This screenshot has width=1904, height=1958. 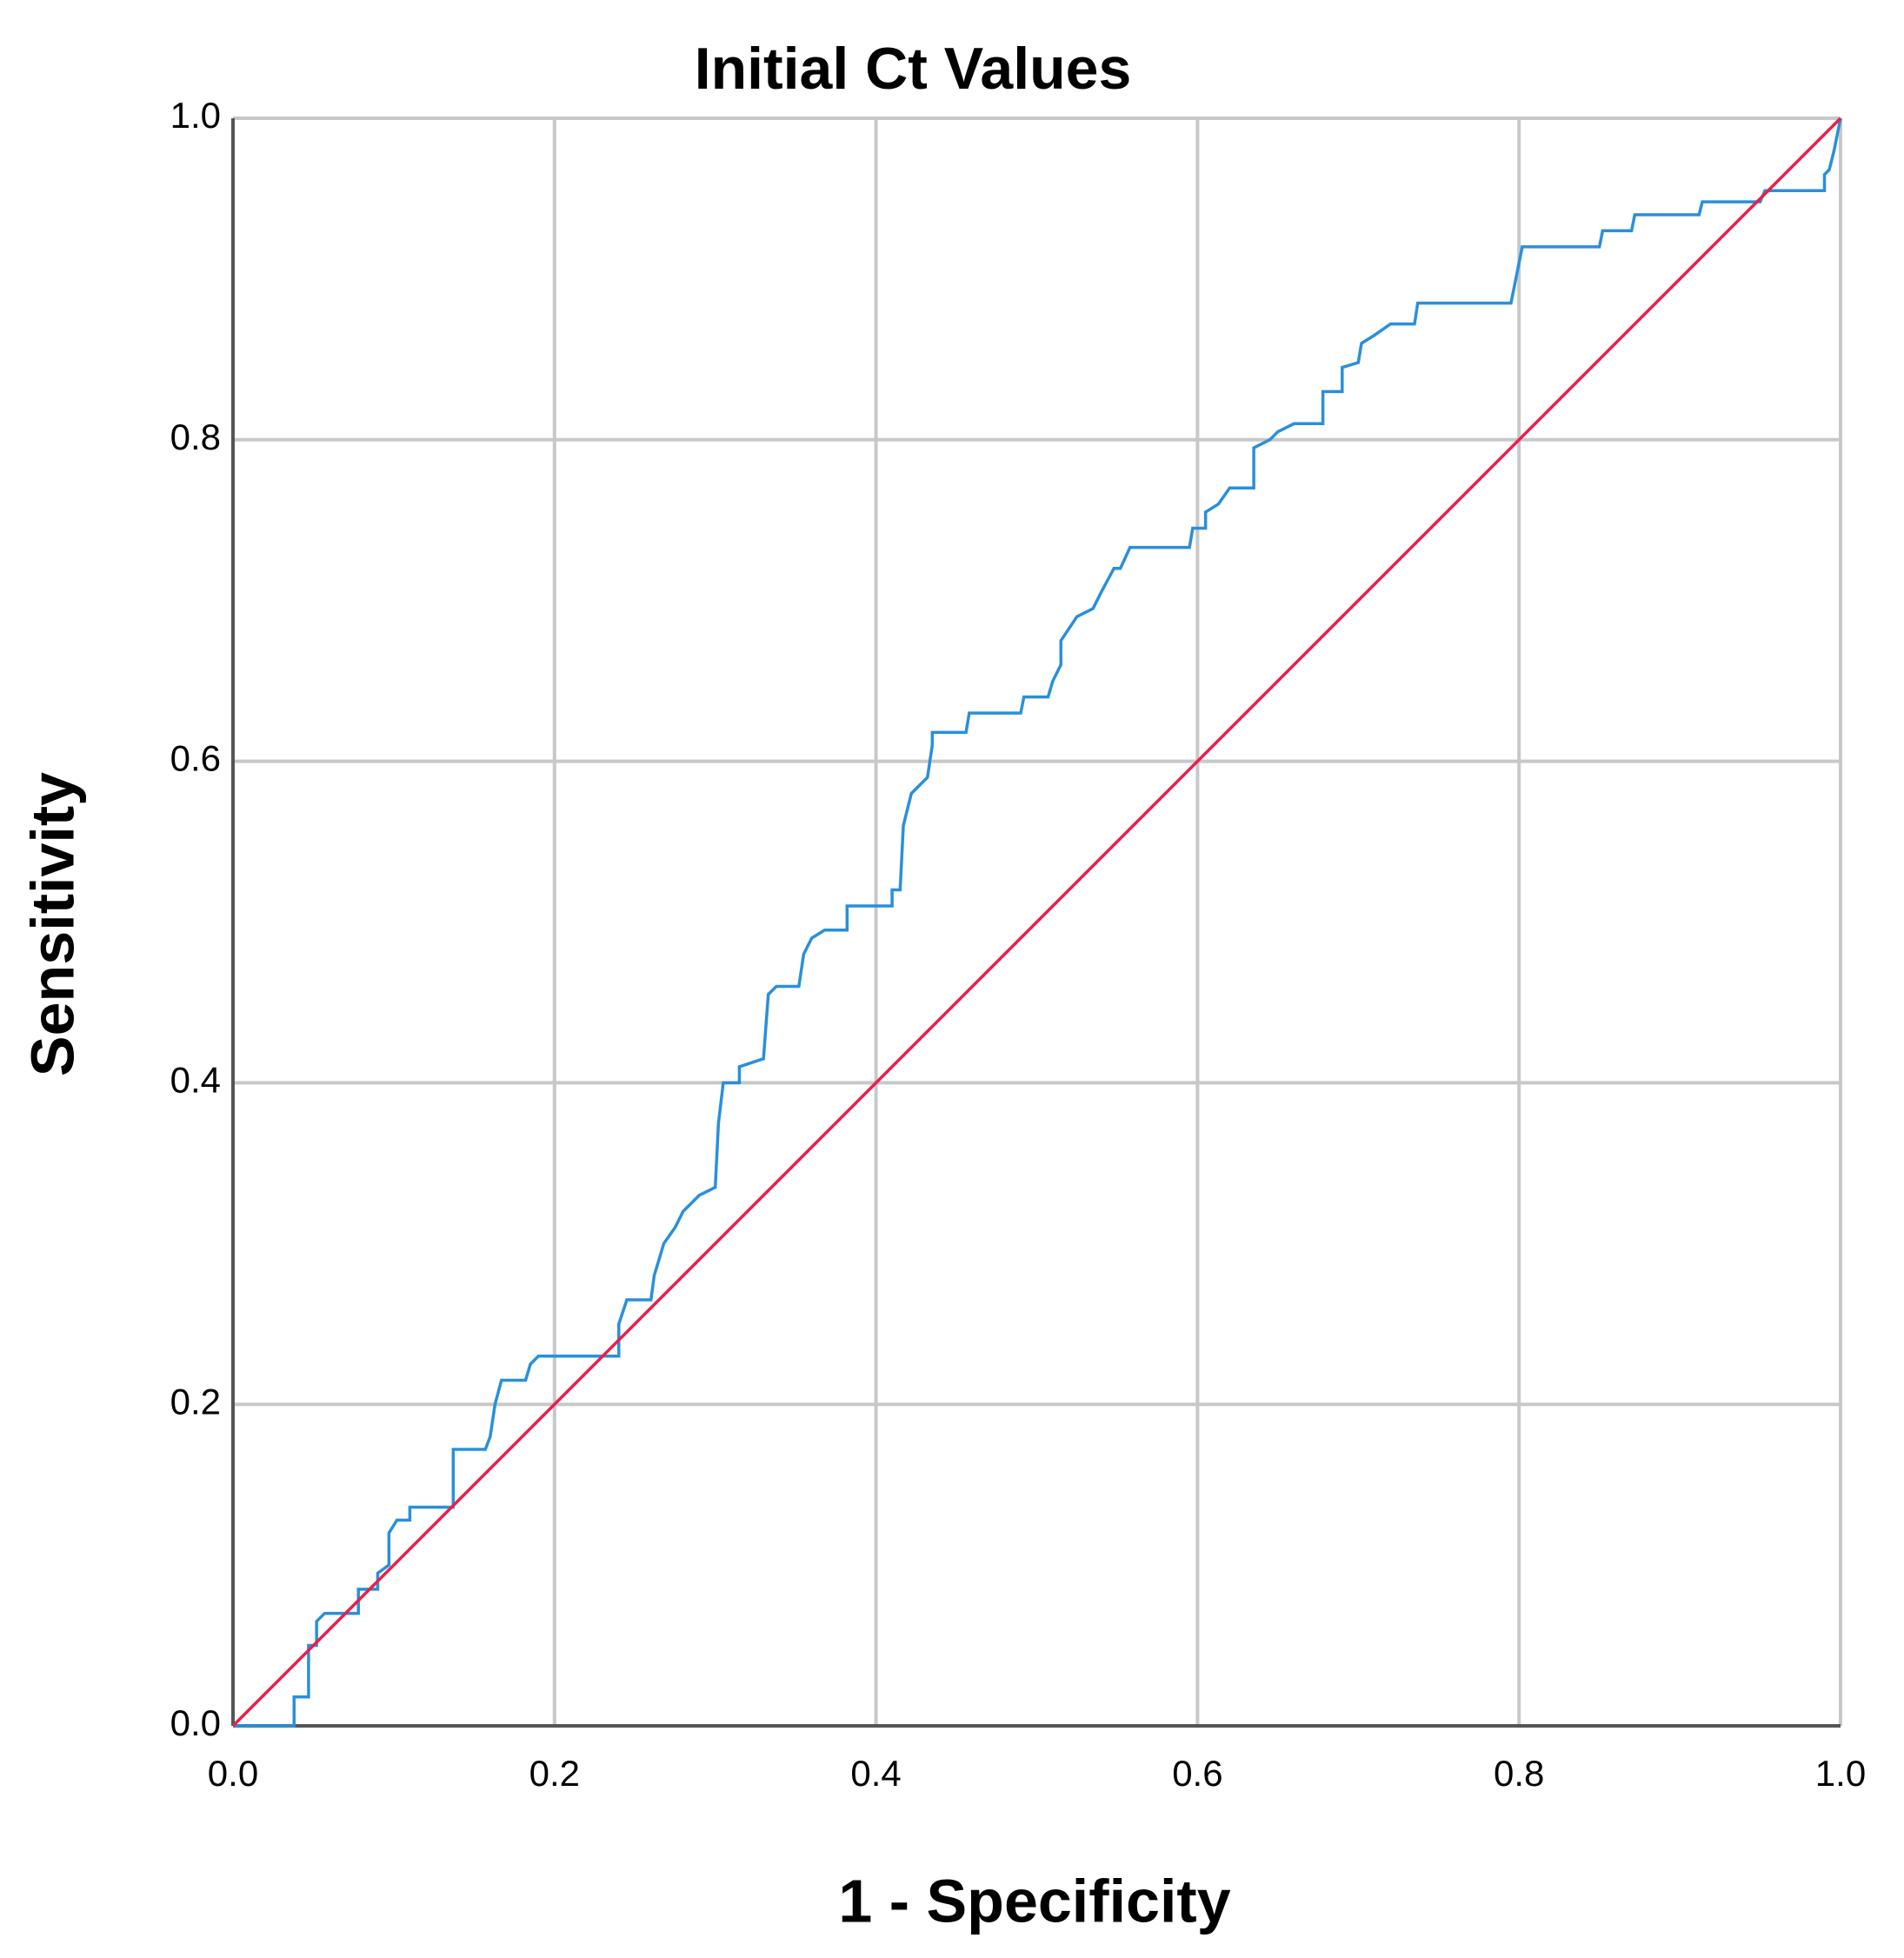 What do you see at coordinates (195, 116) in the screenshot?
I see `y-tick-label: 1.0` at bounding box center [195, 116].